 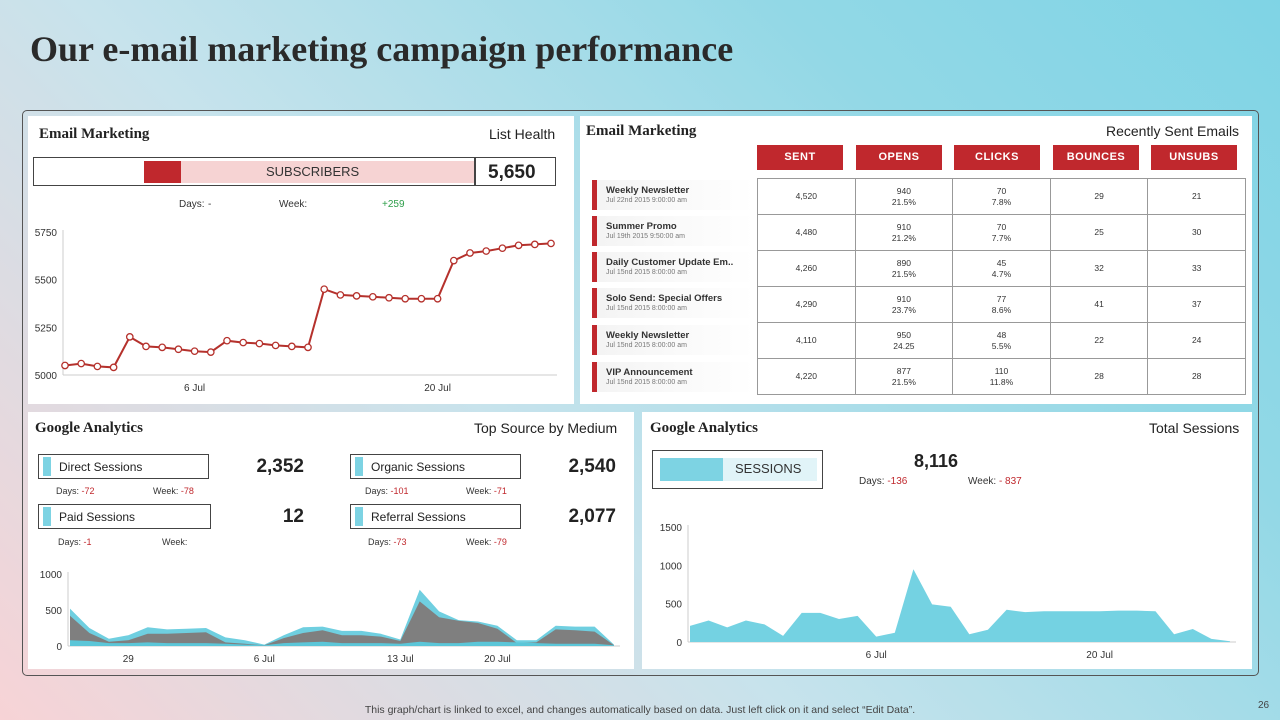 What do you see at coordinates (691, 469) in the screenshot?
I see `sessions-bar-accent` at bounding box center [691, 469].